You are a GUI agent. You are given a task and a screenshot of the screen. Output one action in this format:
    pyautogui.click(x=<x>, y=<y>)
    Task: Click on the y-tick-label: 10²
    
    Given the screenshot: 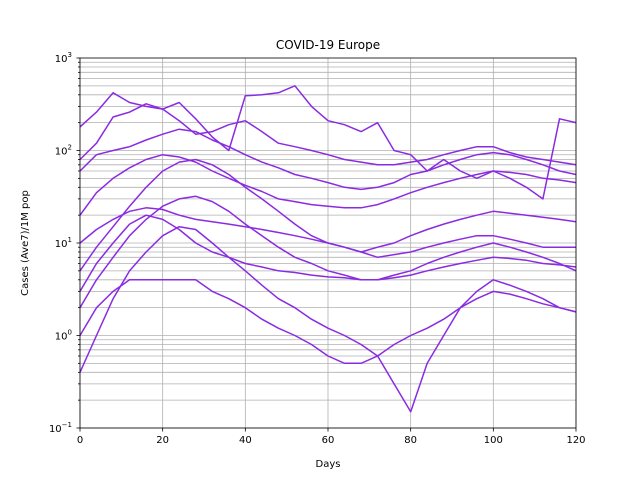 What is the action you would take?
    pyautogui.click(x=63, y=151)
    